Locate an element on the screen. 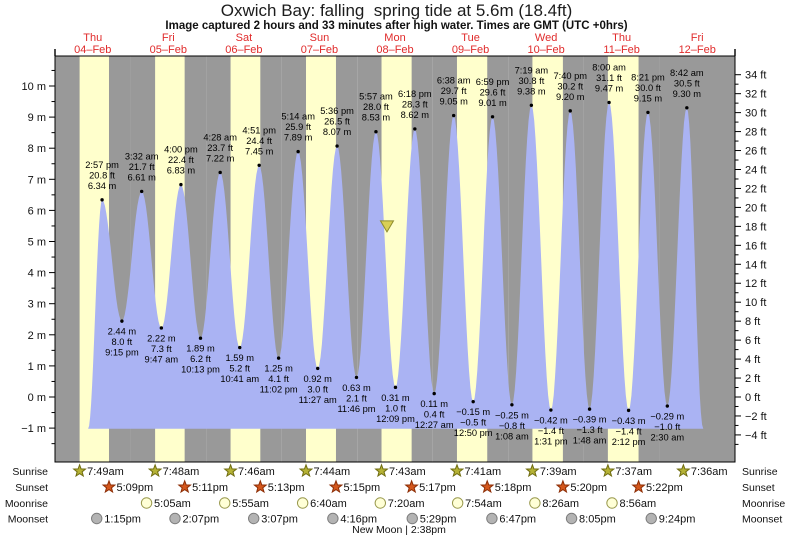 The height and width of the screenshot is (538, 793). day-header-weekday: Sat is located at coordinates (244, 38).